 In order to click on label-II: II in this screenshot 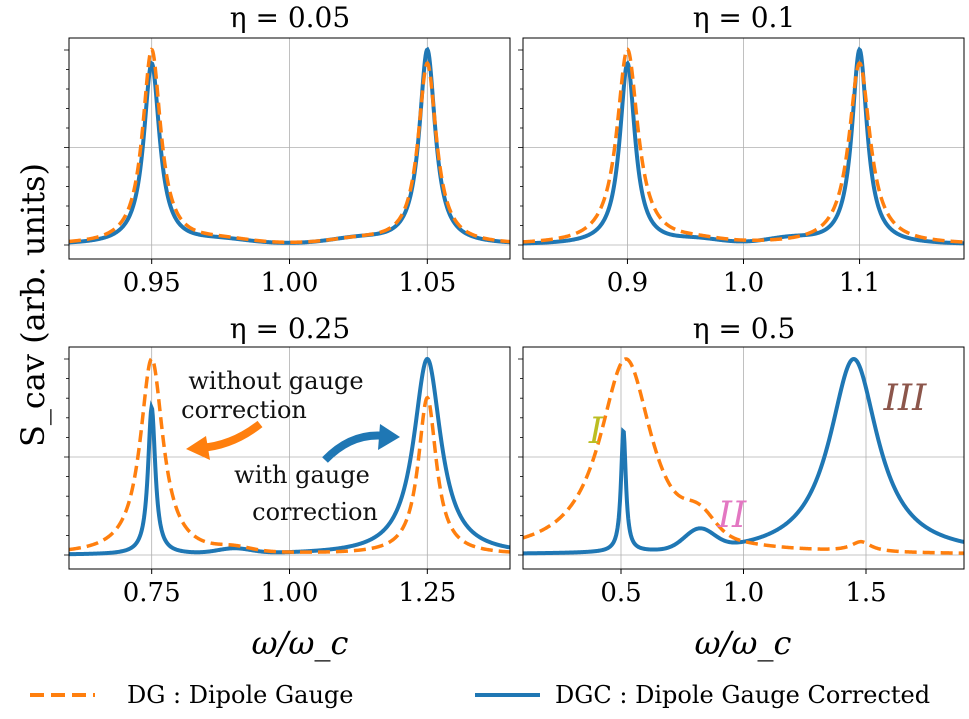, I will do `click(732, 515)`.